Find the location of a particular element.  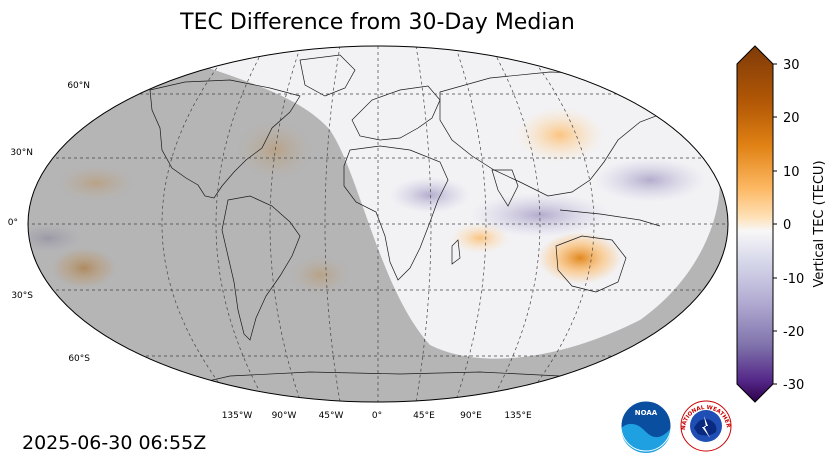

colorbar-tick-neg30: -30 is located at coordinates (793, 385).